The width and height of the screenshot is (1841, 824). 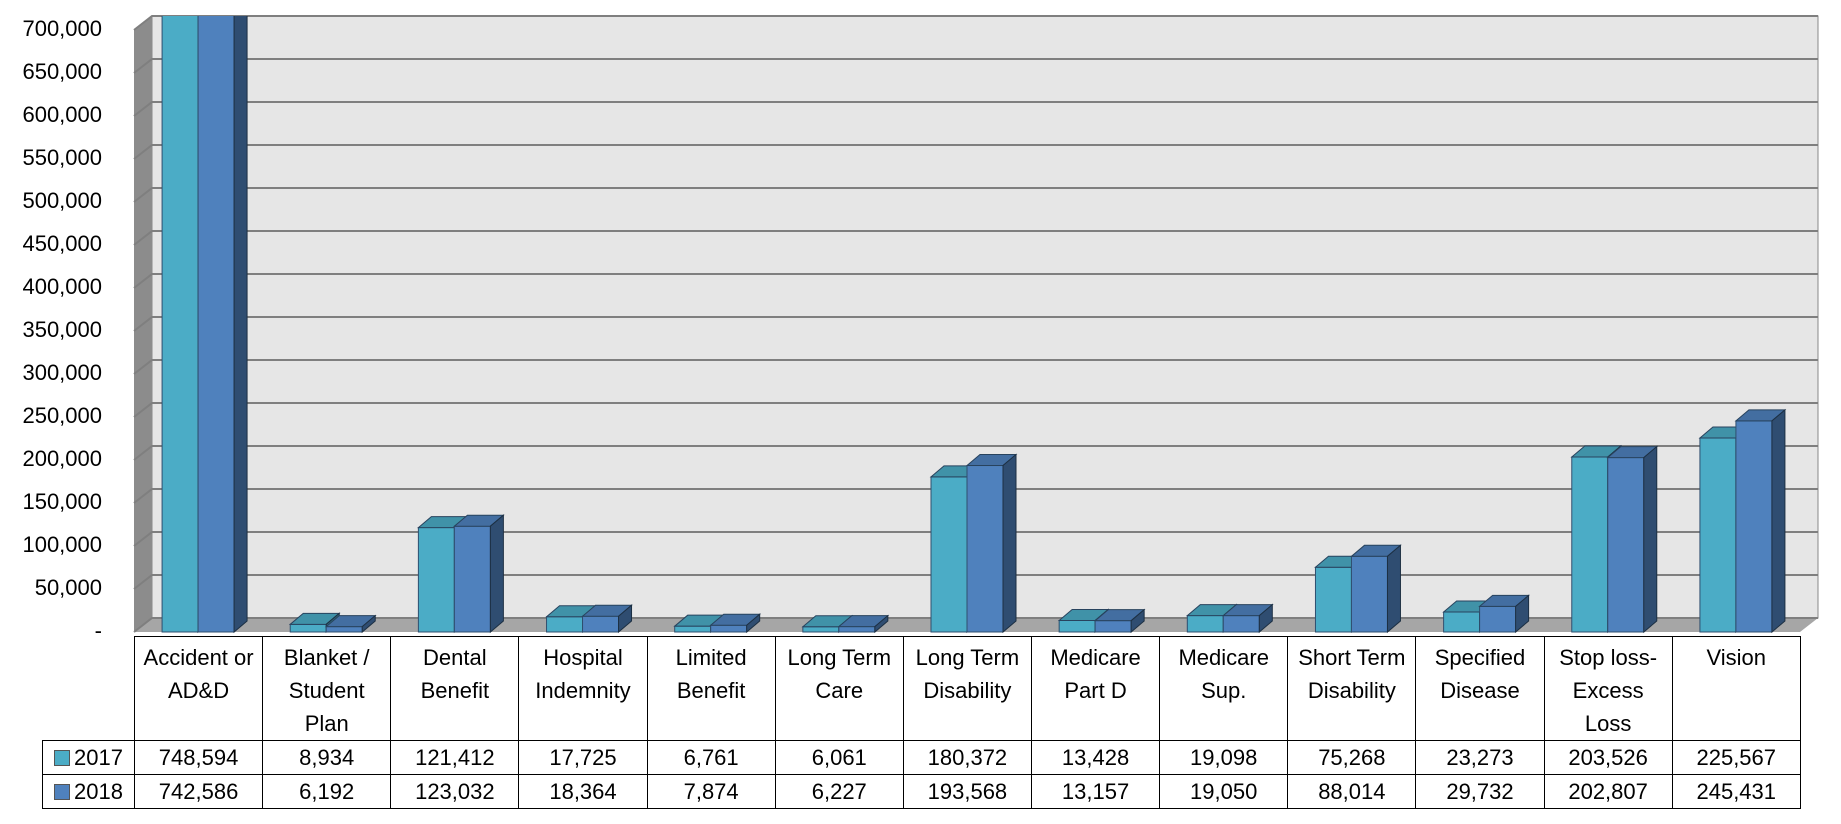 What do you see at coordinates (327, 688) in the screenshot?
I see `category-label: Blanket / Student Plan` at bounding box center [327, 688].